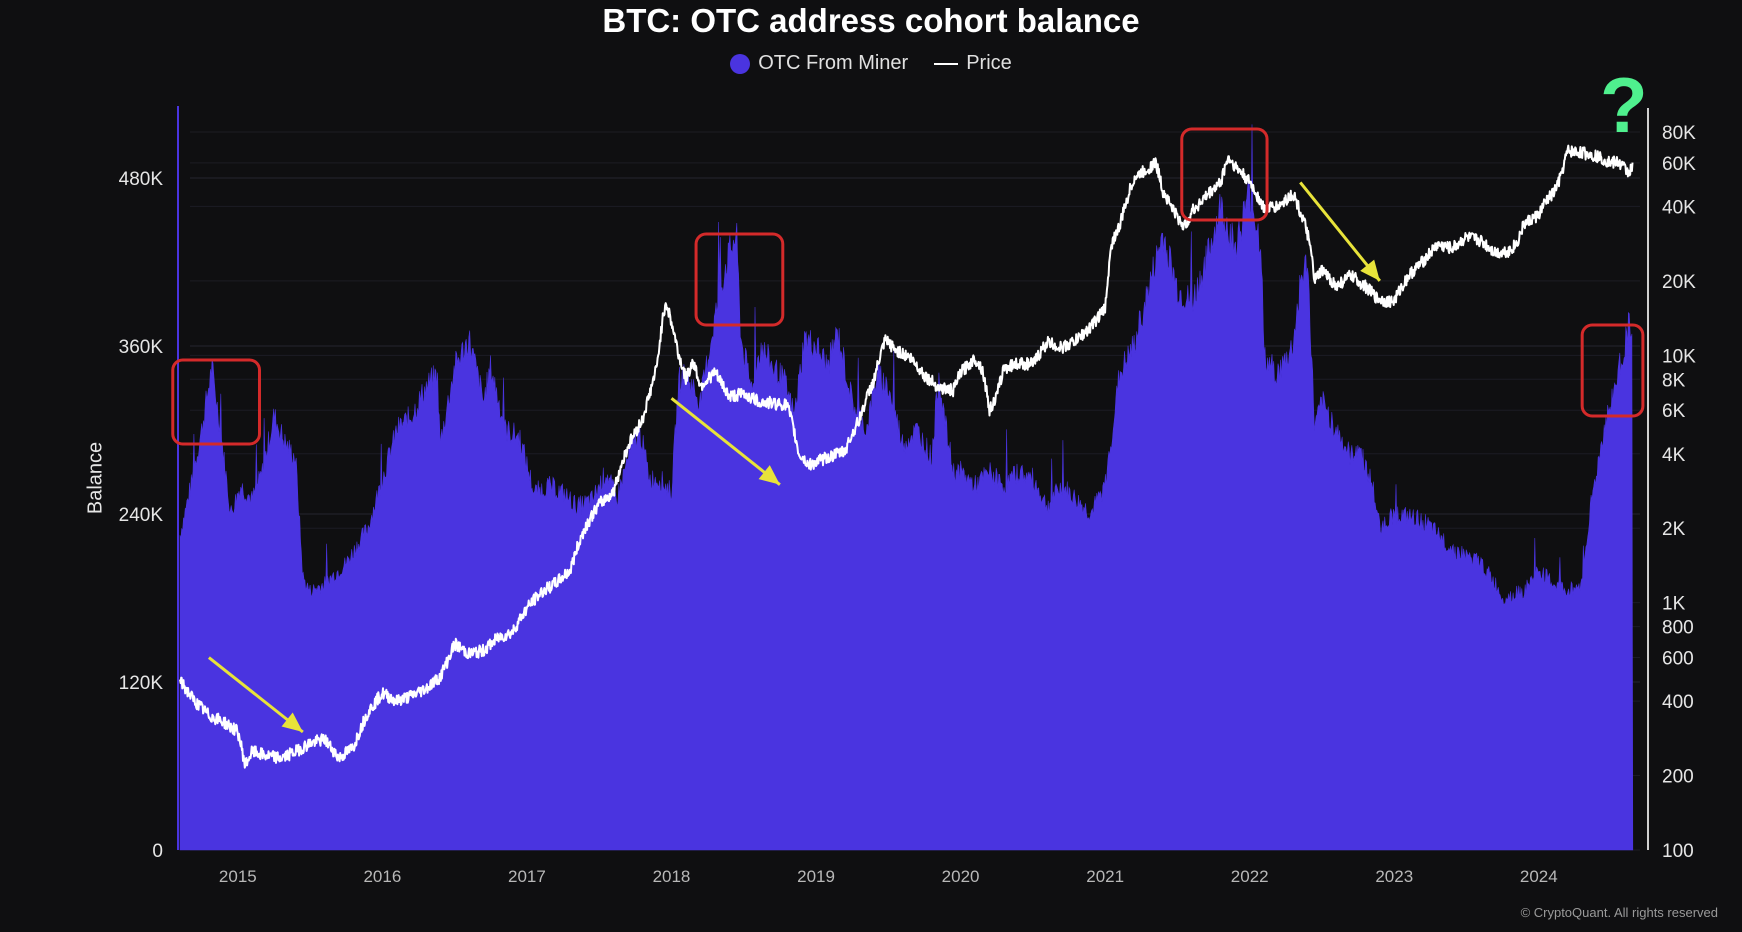  What do you see at coordinates (1105, 876) in the screenshot?
I see `x-tick-2021: 2021` at bounding box center [1105, 876].